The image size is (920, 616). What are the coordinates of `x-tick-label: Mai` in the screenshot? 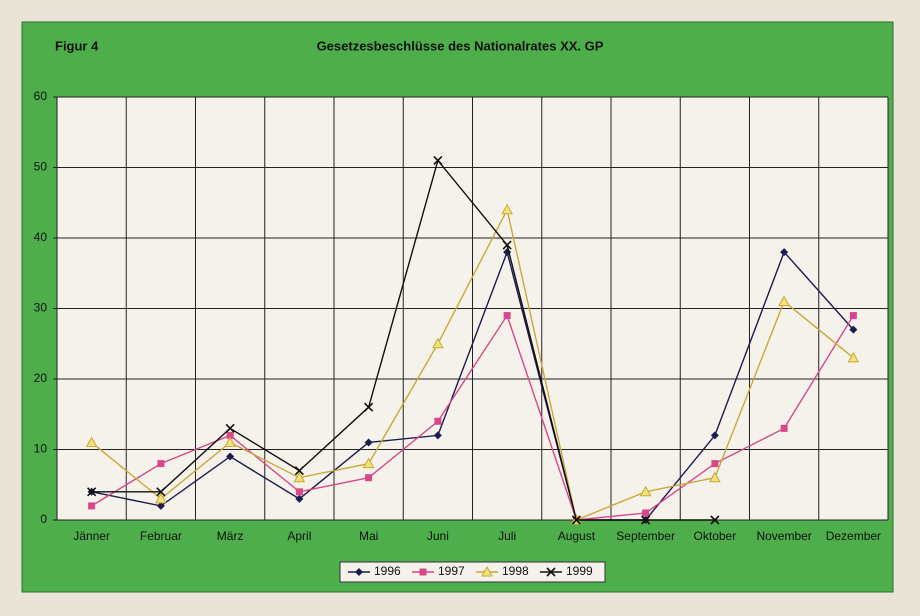 It's located at (368, 536).